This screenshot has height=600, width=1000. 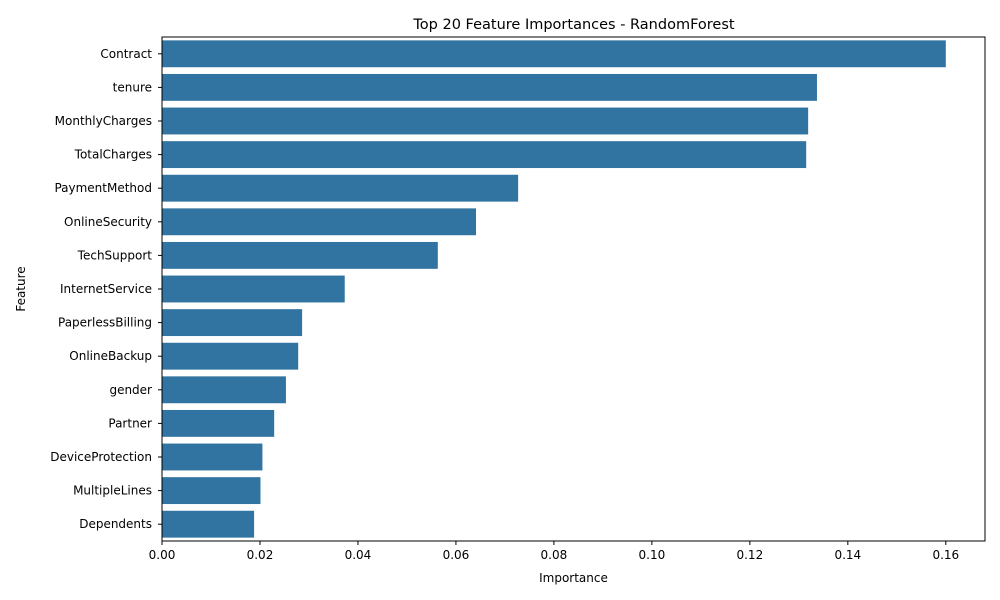 What do you see at coordinates (300, 255) in the screenshot?
I see `bar-TechSupport` at bounding box center [300, 255].